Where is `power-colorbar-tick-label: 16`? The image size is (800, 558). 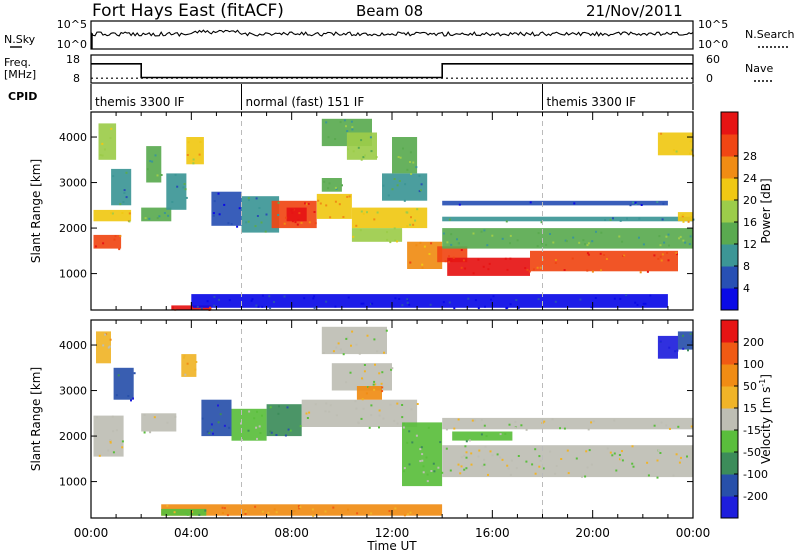
power-colorbar-tick-label: 16 is located at coordinates (750, 222).